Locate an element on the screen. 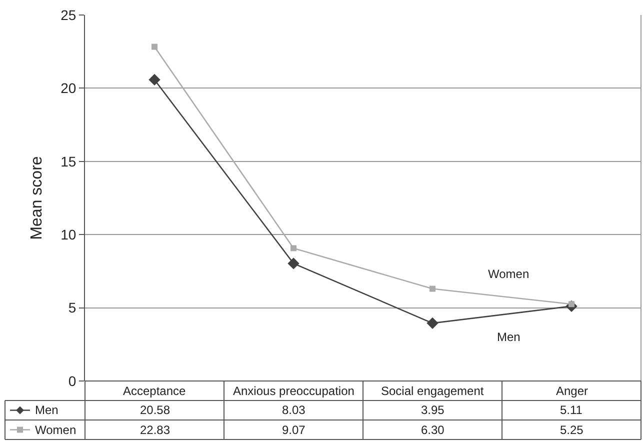  text: 9.07 is located at coordinates (294, 430).